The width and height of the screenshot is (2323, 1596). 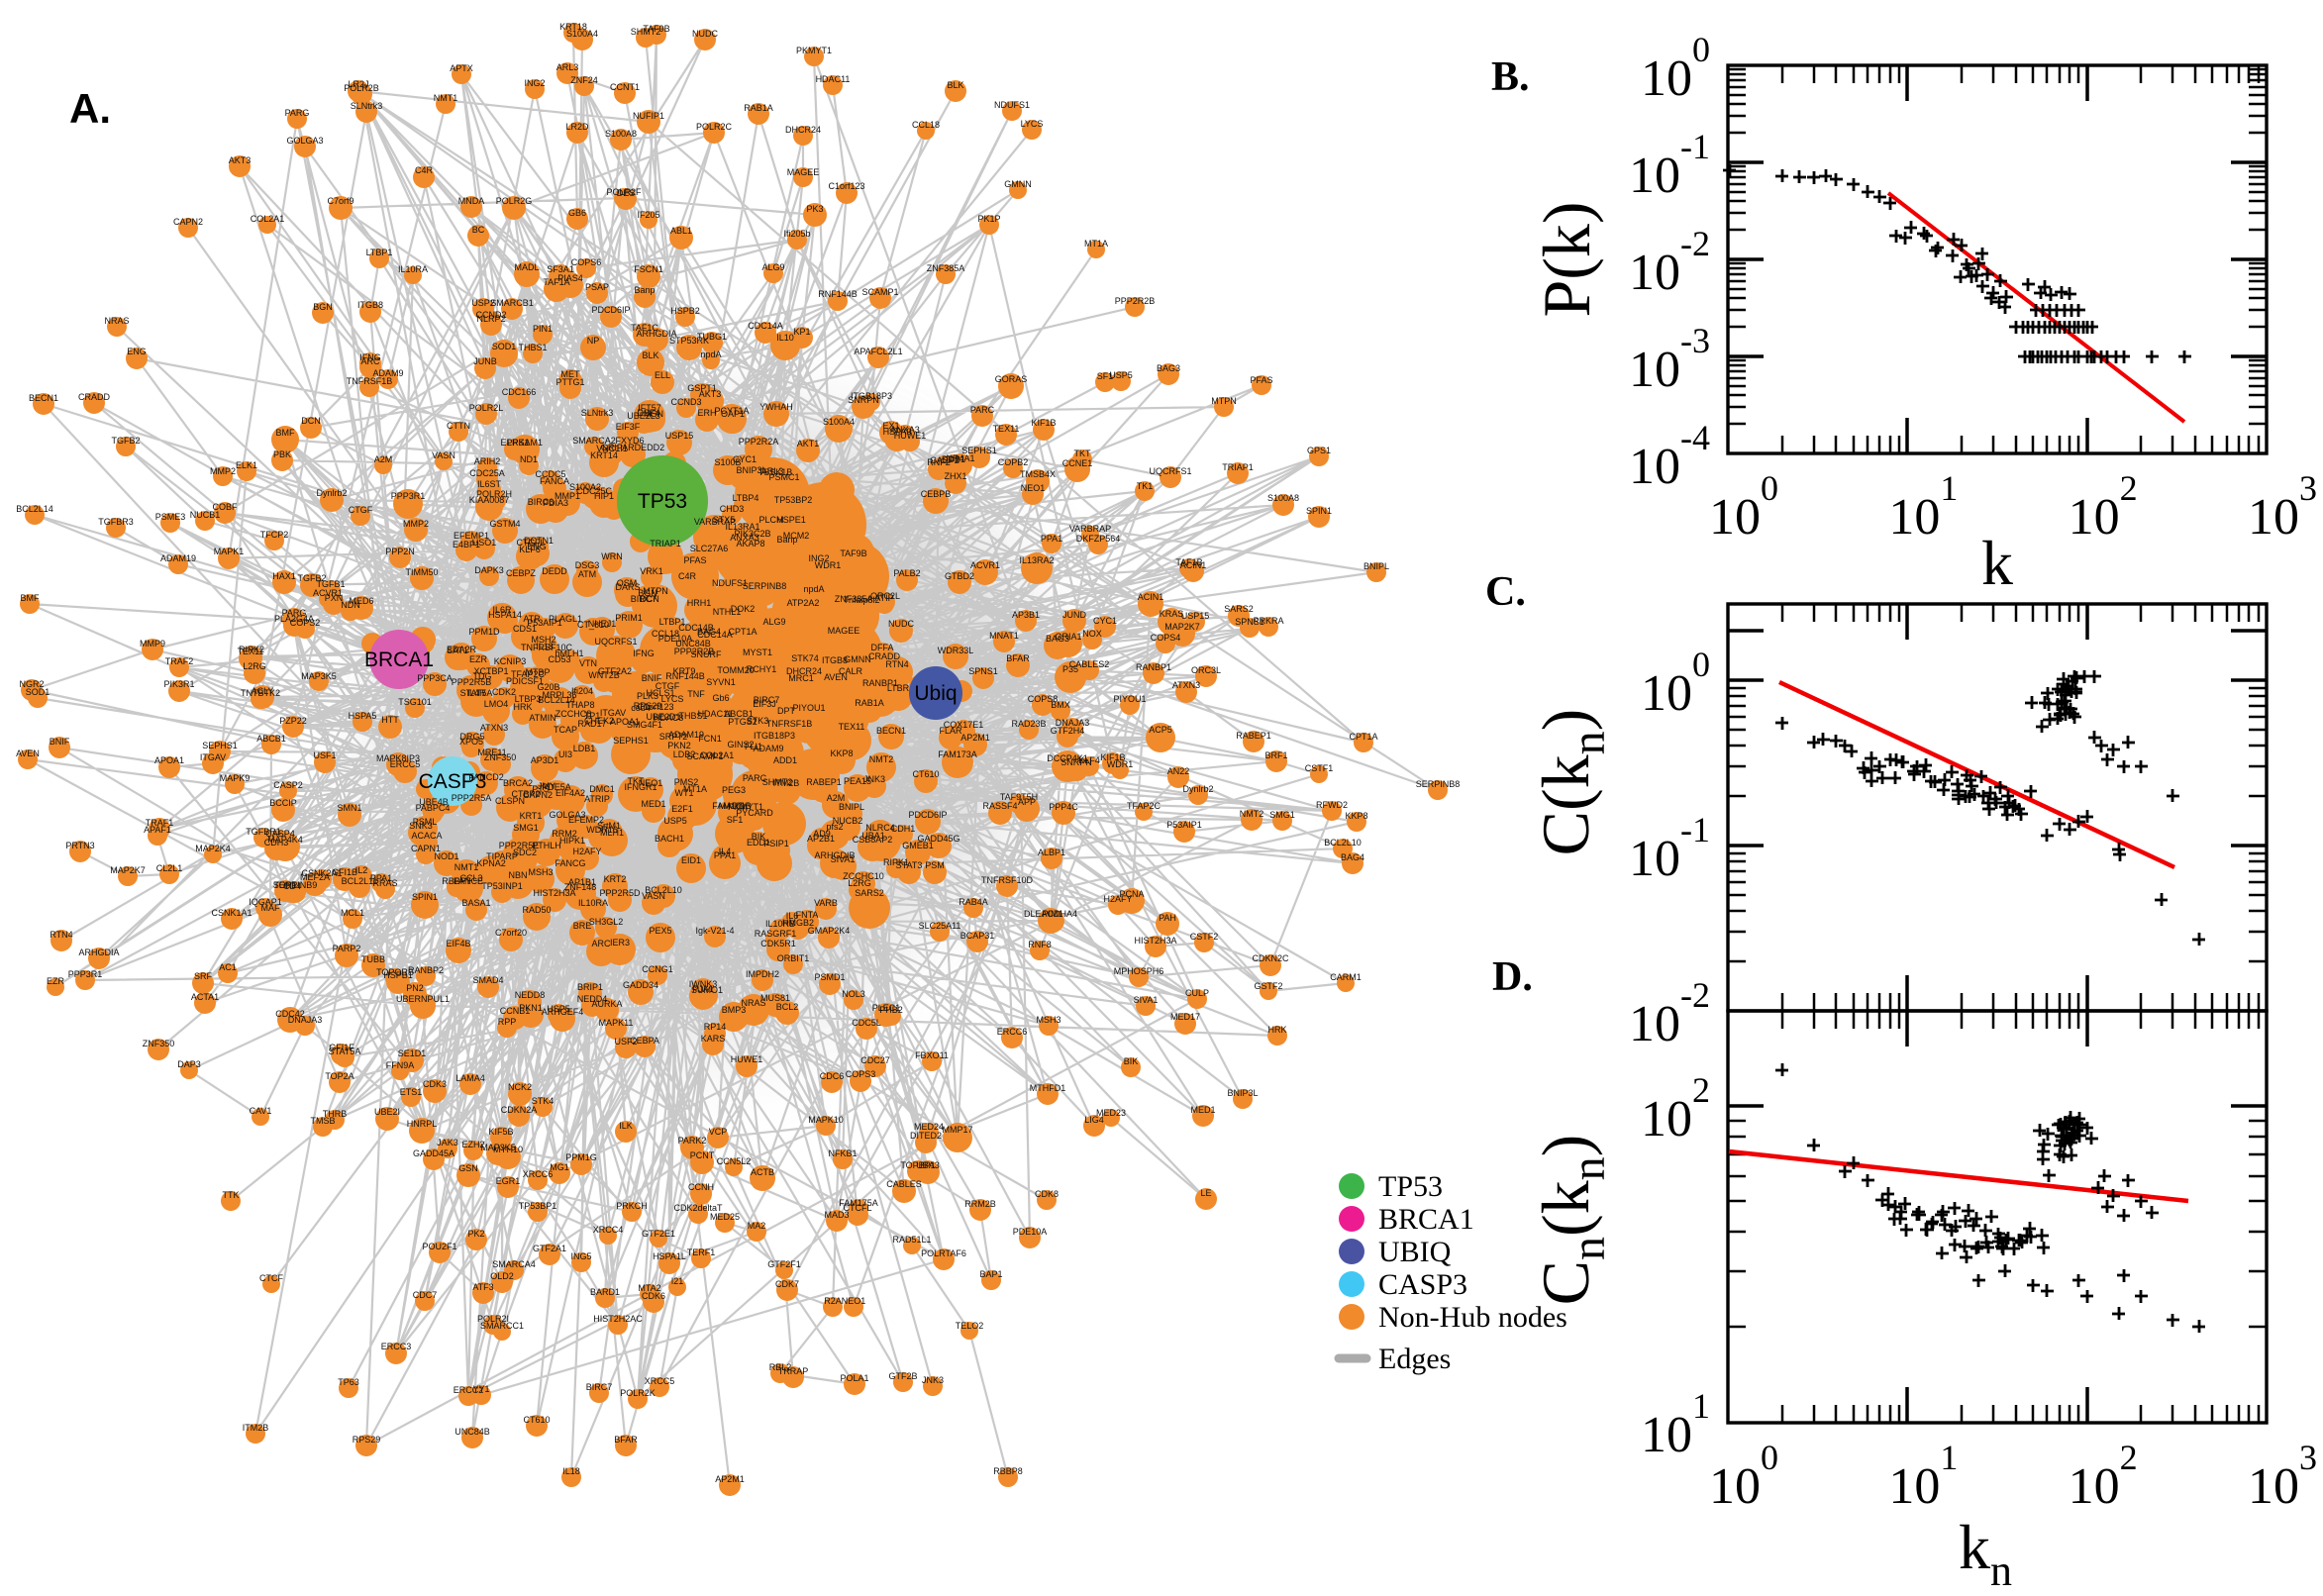 What do you see at coordinates (400, 551) in the screenshot?
I see `svg-text: PPP2N` at bounding box center [400, 551].